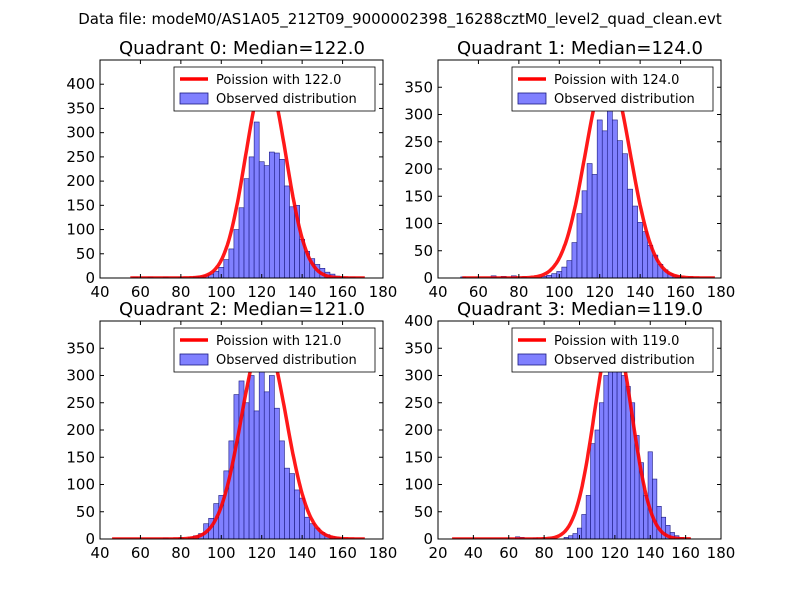 This screenshot has width=800, height=600. I want to click on quadrant-3-title: Quadrant 3: Median=119.0, so click(580, 309).